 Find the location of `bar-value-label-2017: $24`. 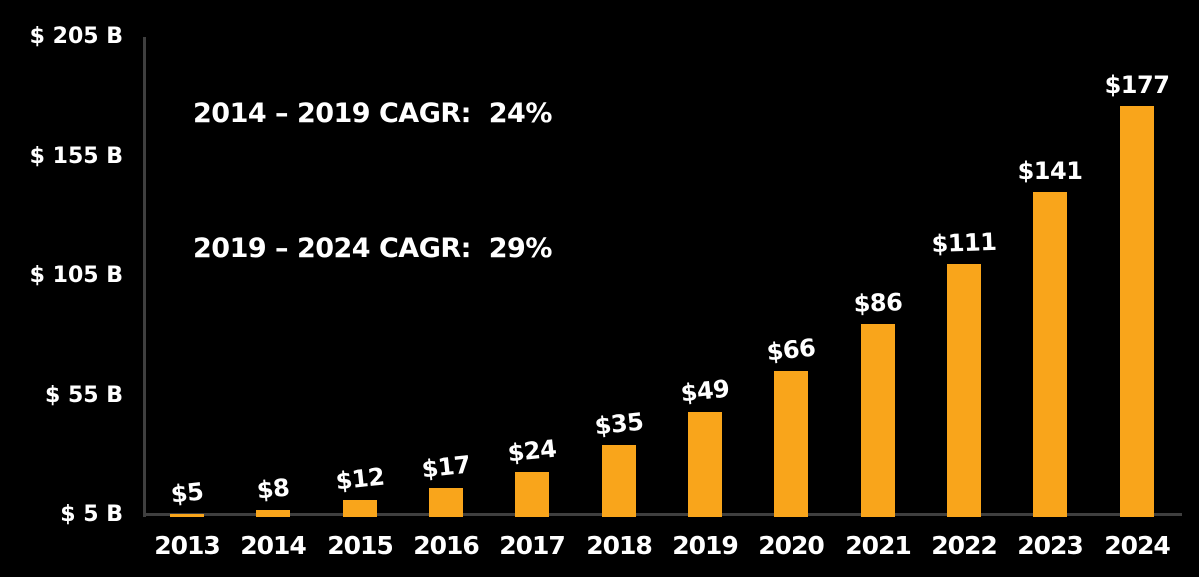

bar-value-label-2017: $24 is located at coordinates (532, 451).